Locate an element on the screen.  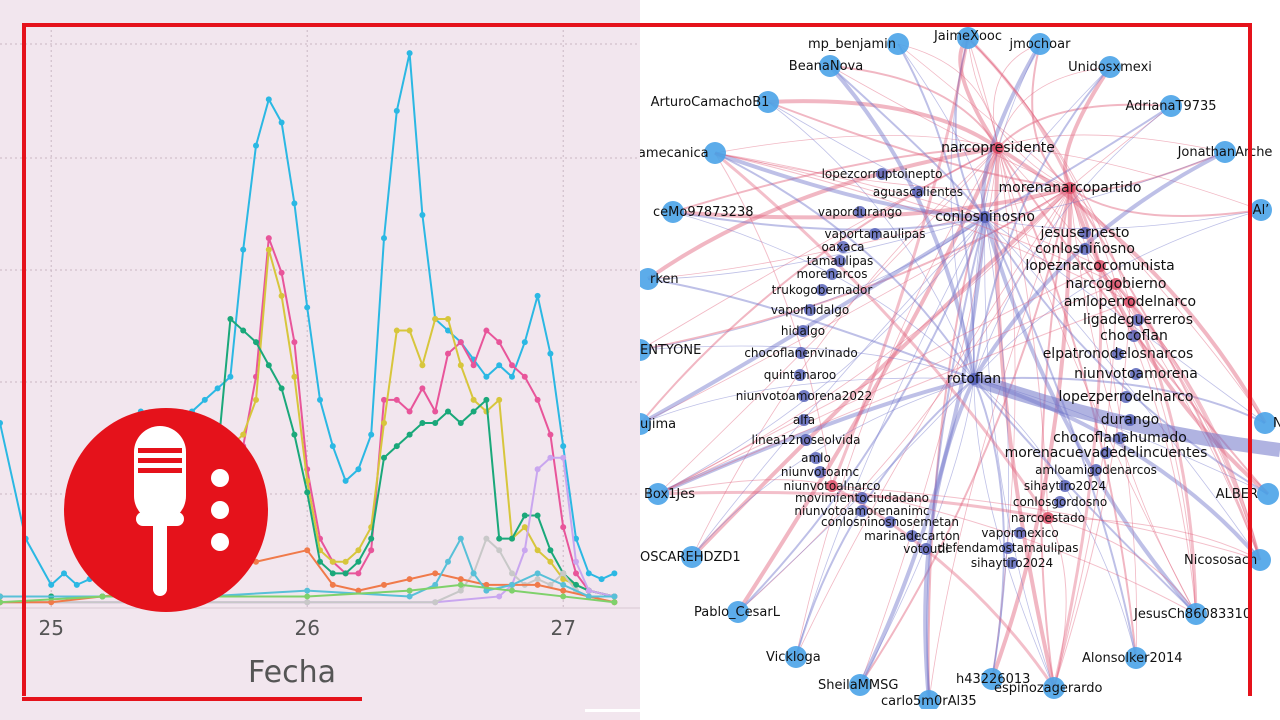
node-label: jmochoar is located at coordinates (1040, 44).